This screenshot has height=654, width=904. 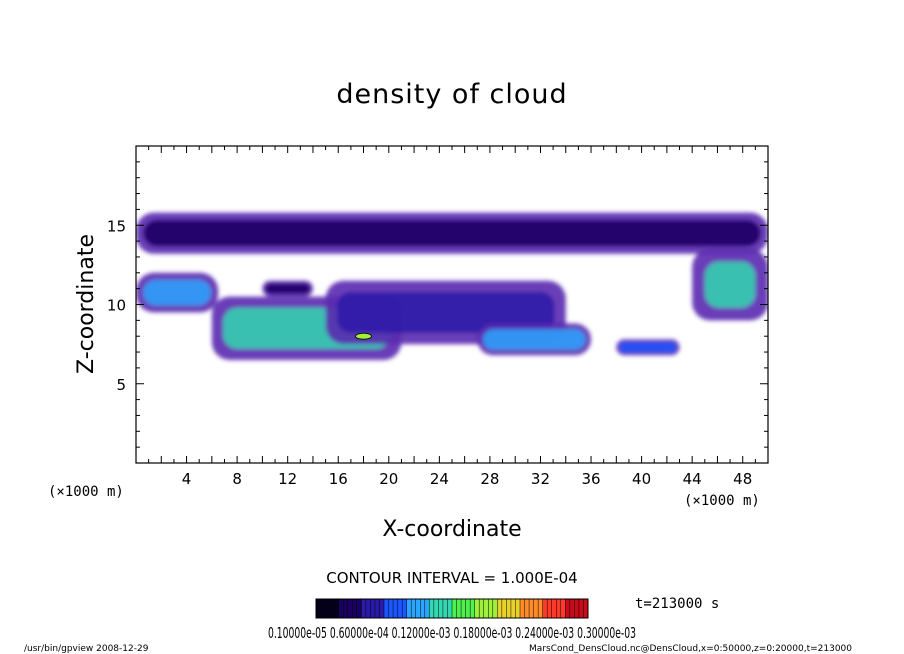 I want to click on x-tick-label: 36, so click(x=590, y=479).